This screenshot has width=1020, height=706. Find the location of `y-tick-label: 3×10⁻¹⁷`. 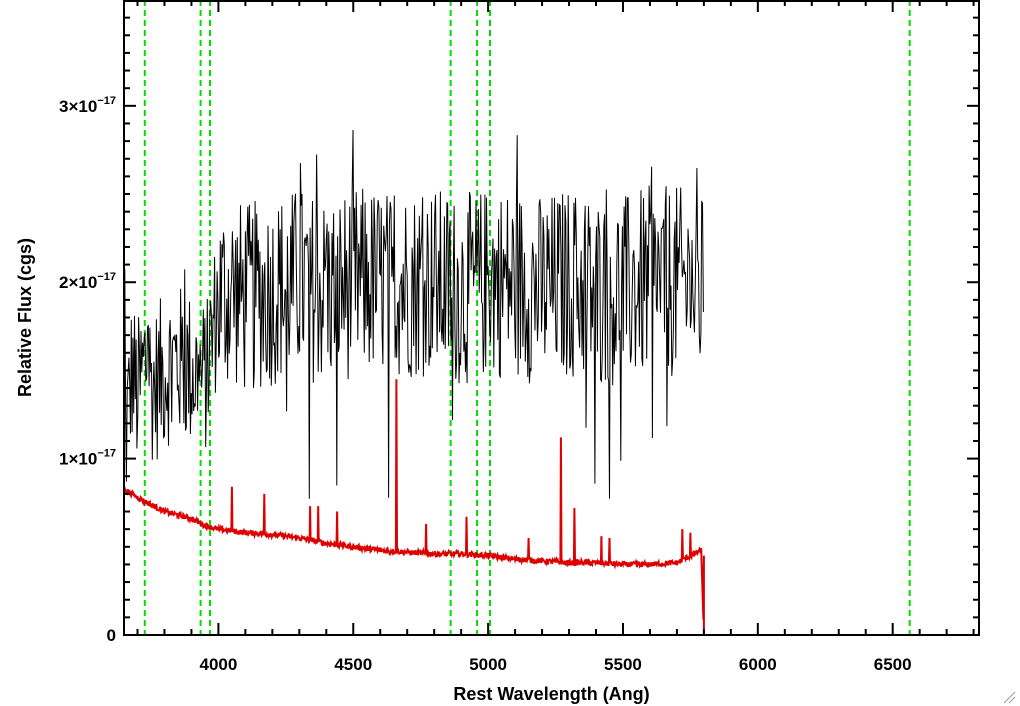

y-tick-label: 3×10⁻¹⁷ is located at coordinates (87, 105).